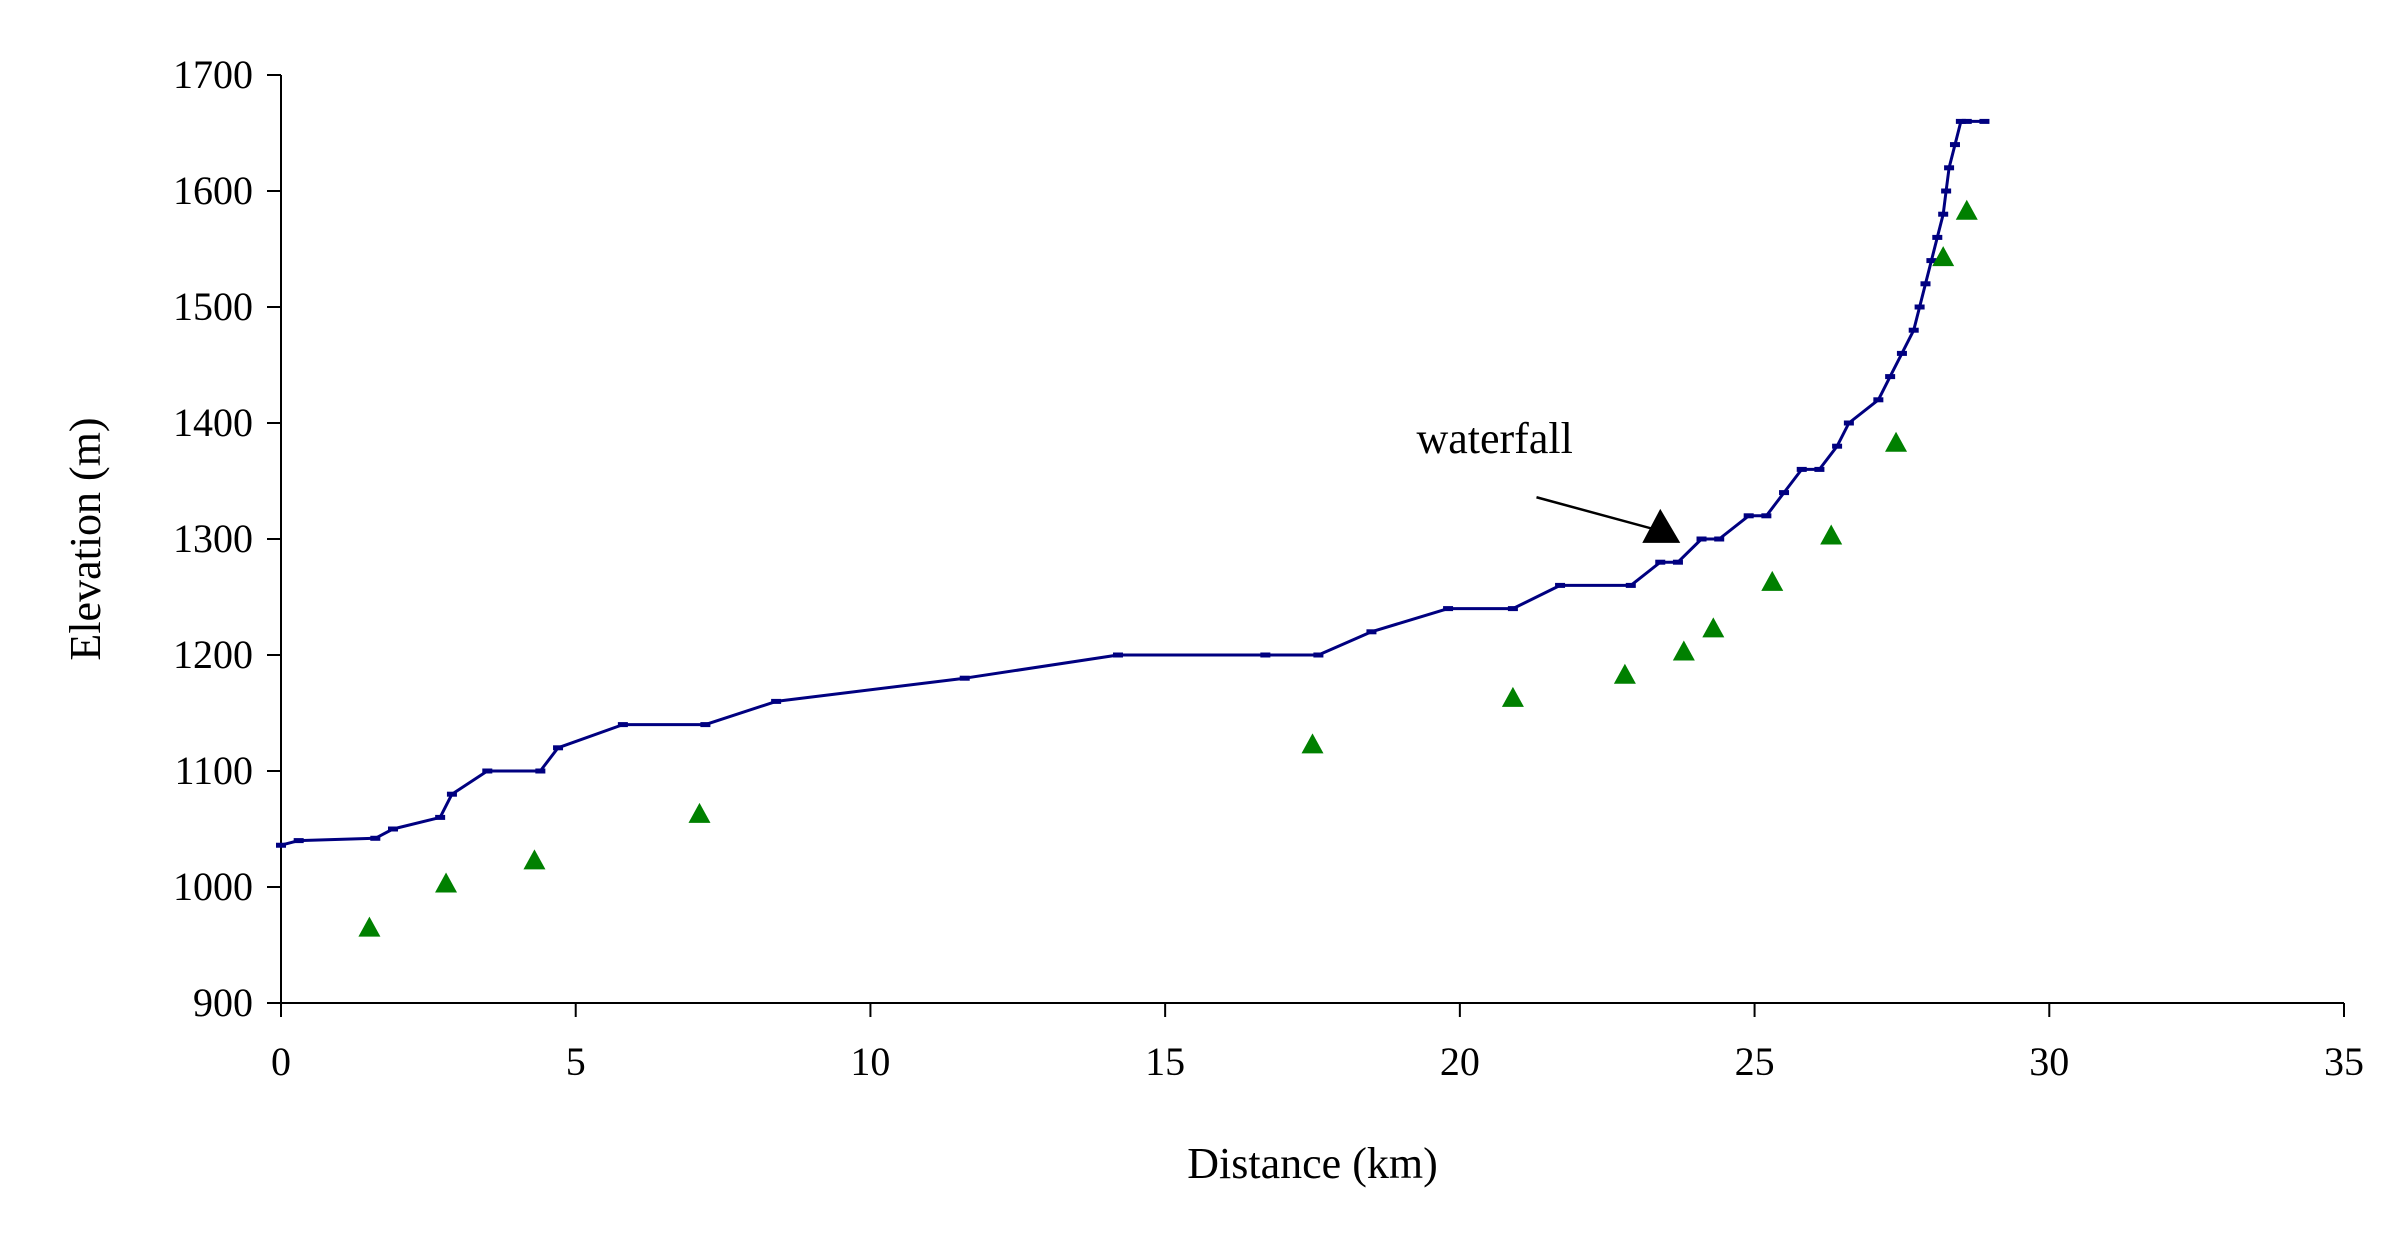  I want to click on y-ticks: 900 1000 1100 1200 1300 1400 1500 1600 1700, so click(227, 538).